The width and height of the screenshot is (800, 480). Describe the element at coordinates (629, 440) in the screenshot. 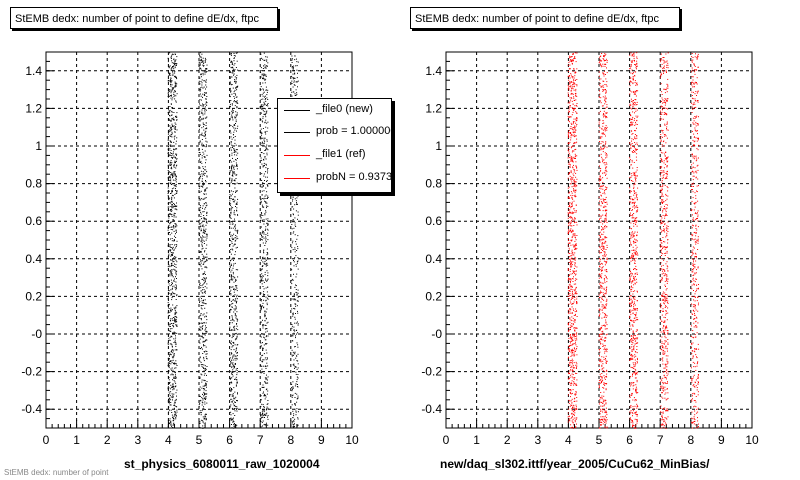

I see `right-xtick-label-6: 6` at that location.